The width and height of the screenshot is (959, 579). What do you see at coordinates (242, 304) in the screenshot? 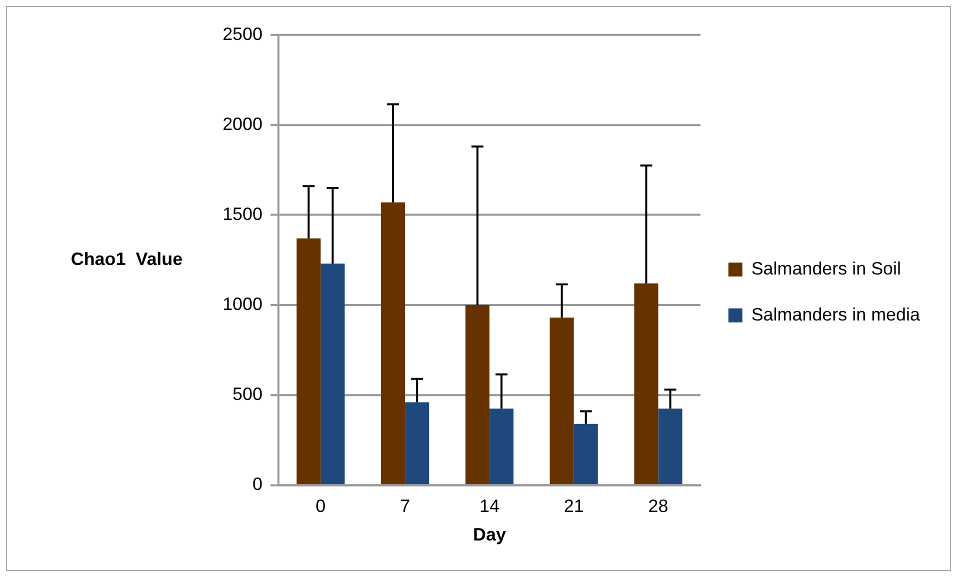
I see `y-tick-label: 1000` at bounding box center [242, 304].